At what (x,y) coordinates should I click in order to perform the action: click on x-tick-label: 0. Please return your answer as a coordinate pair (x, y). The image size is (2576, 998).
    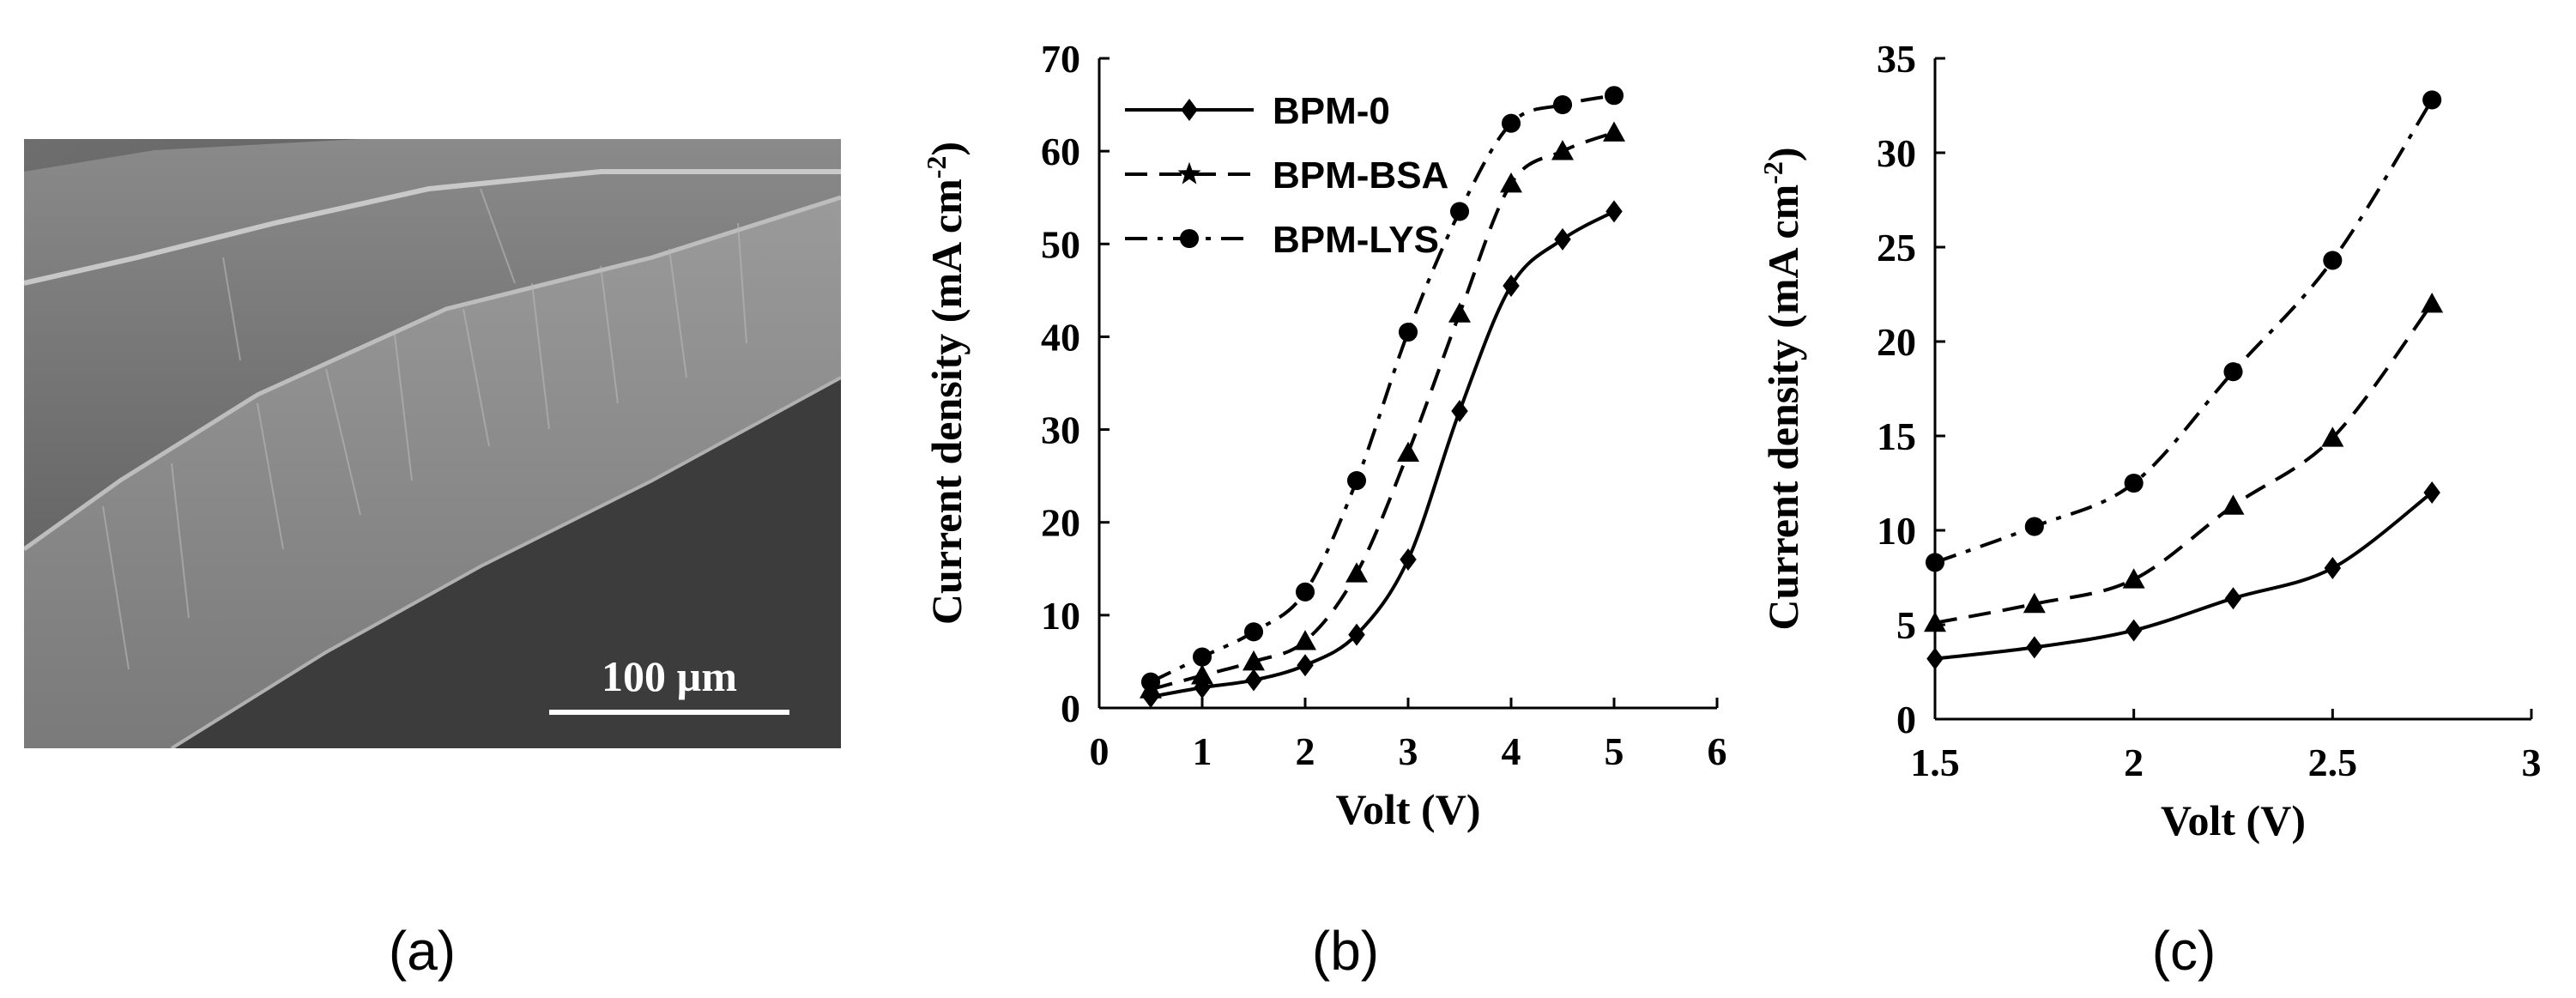
    Looking at the image, I should click on (1100, 751).